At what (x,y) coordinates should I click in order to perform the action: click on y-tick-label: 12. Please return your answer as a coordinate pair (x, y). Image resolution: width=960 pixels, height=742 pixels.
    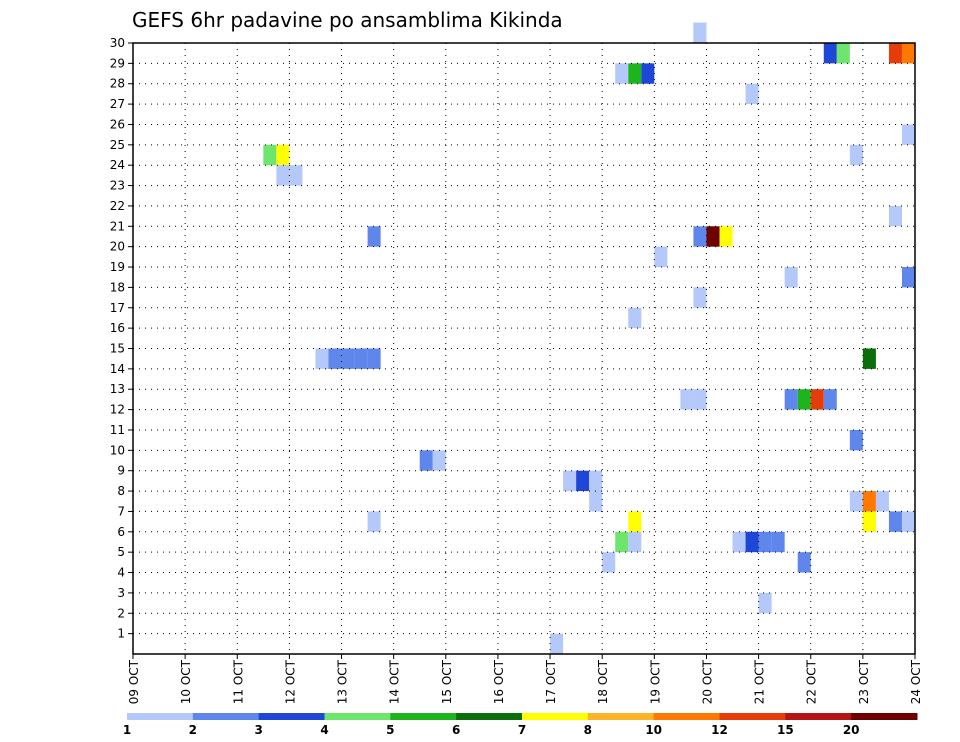
    Looking at the image, I should click on (117, 410).